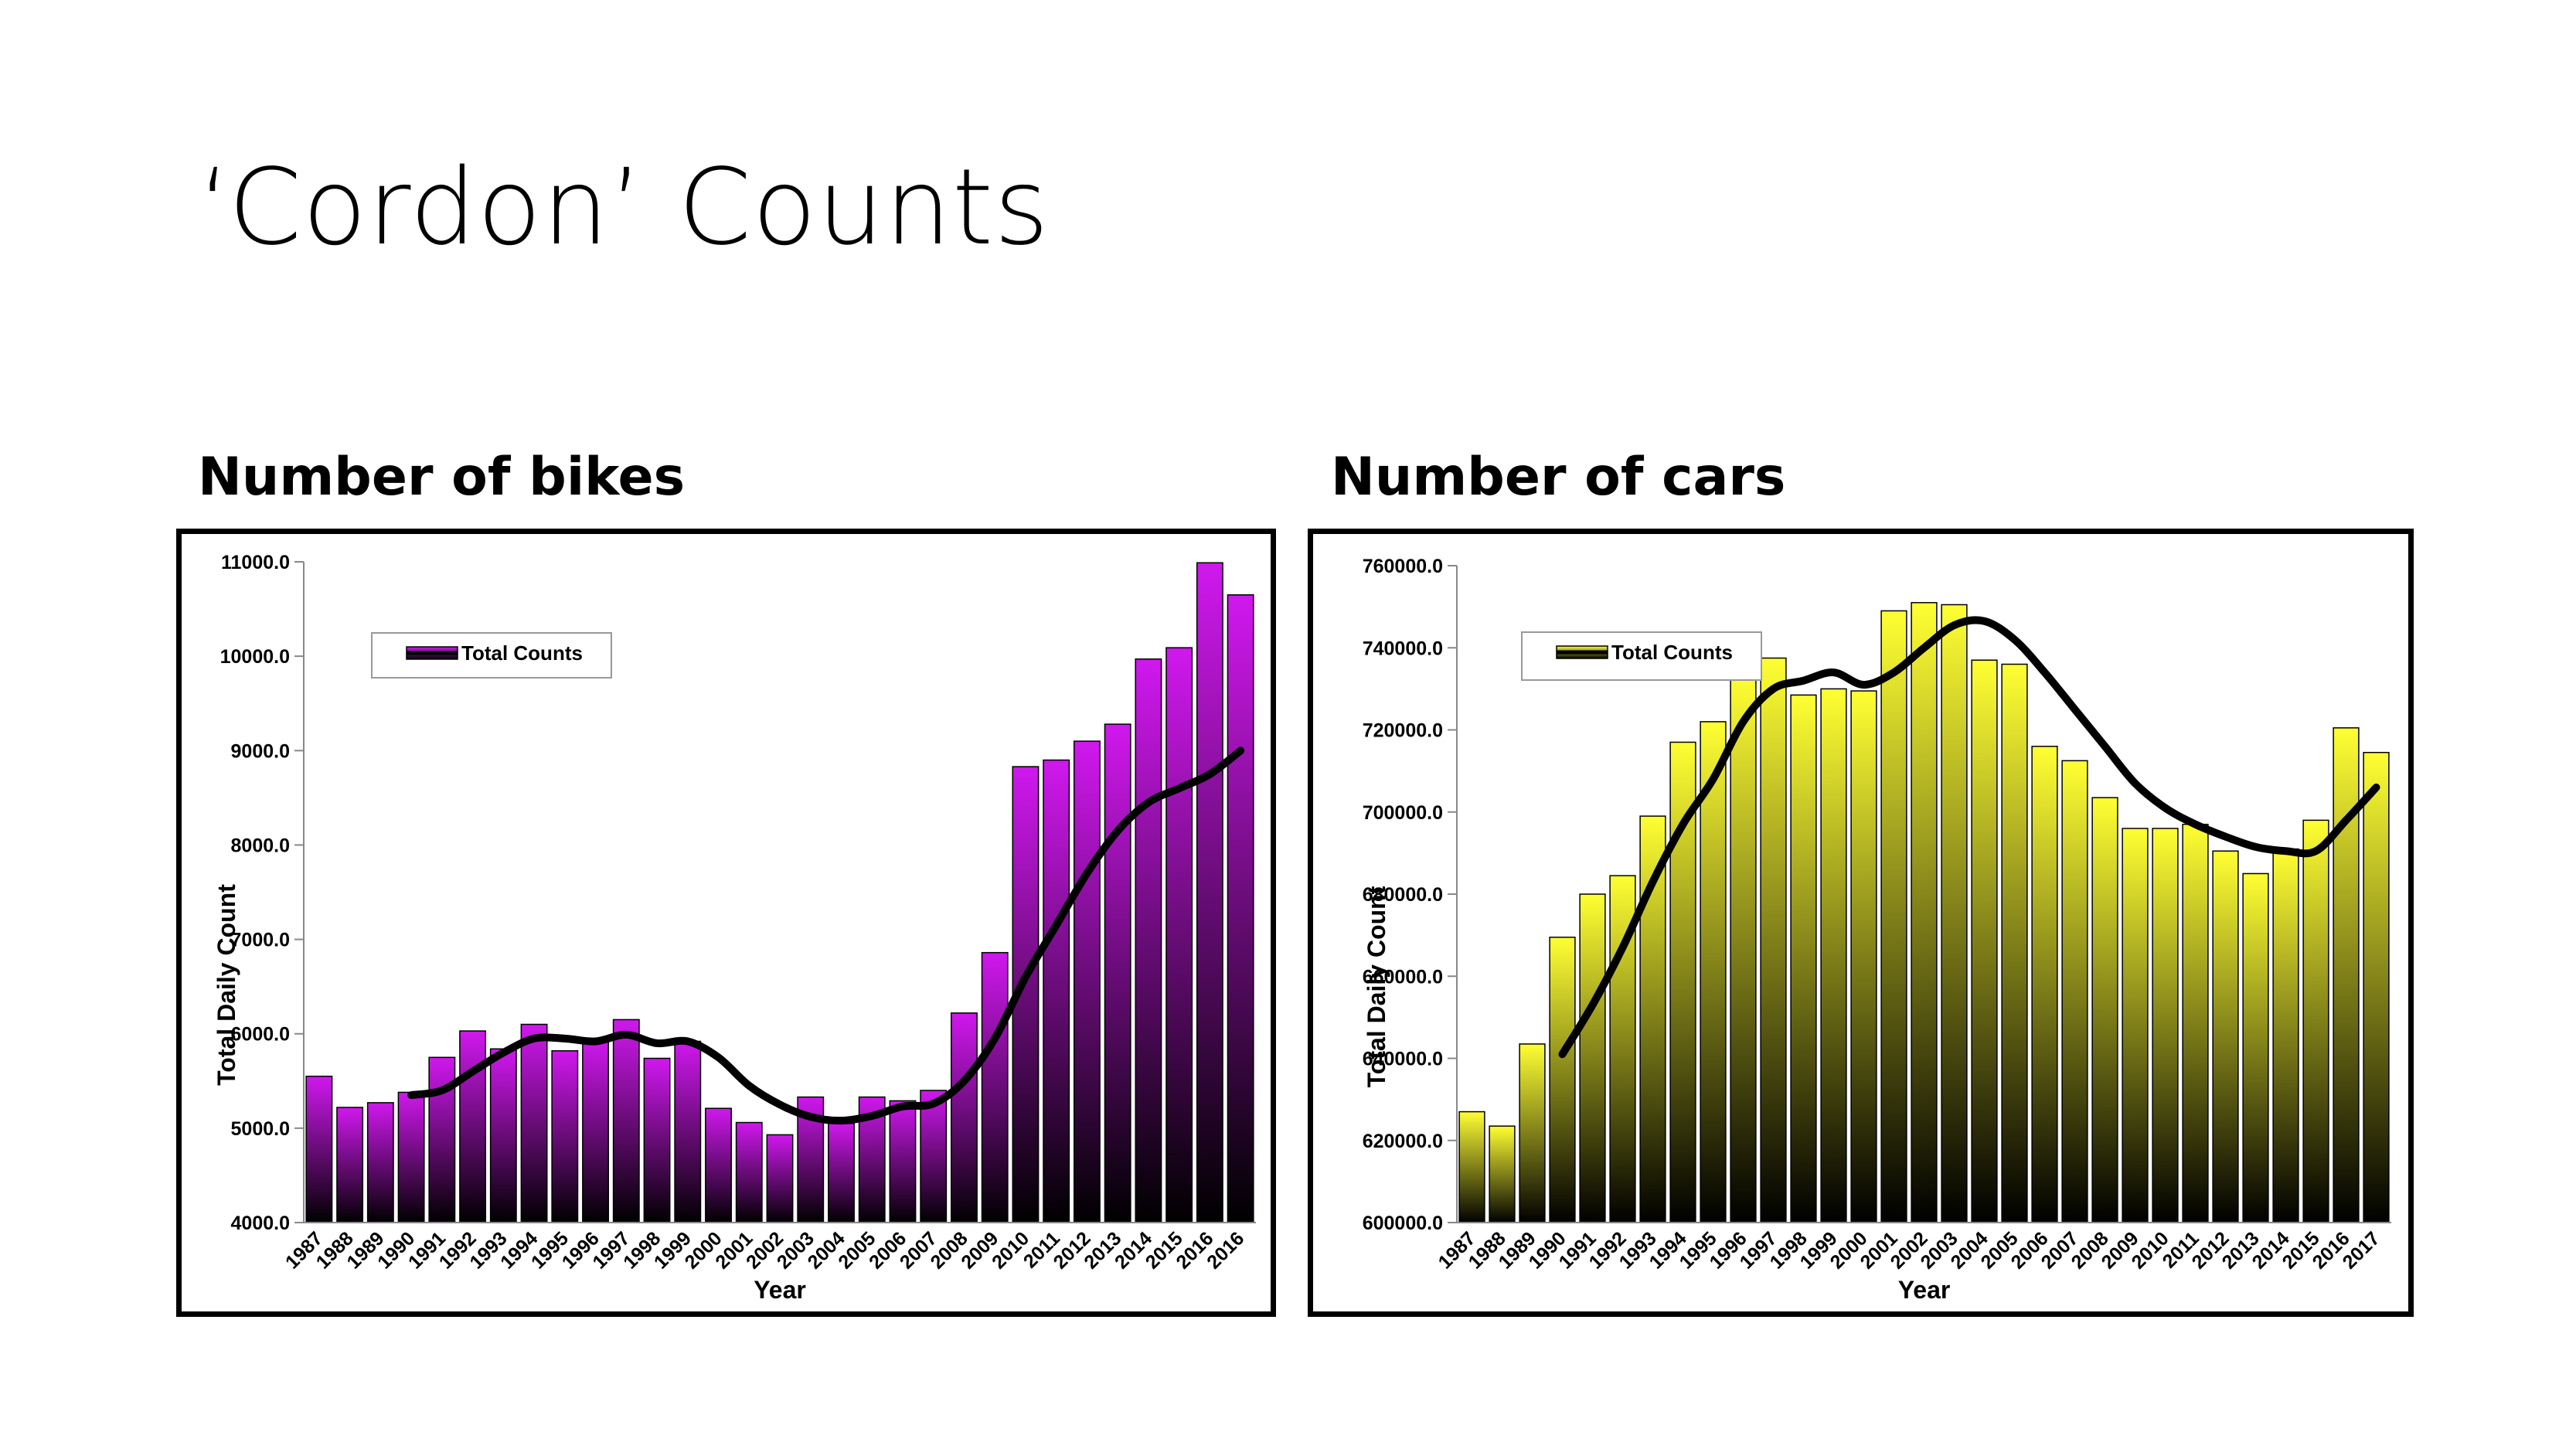 Image resolution: width=2576 pixels, height=1449 pixels. Describe the element at coordinates (260, 751) in the screenshot. I see `bikes-y-tick-label: 9000.0` at that location.